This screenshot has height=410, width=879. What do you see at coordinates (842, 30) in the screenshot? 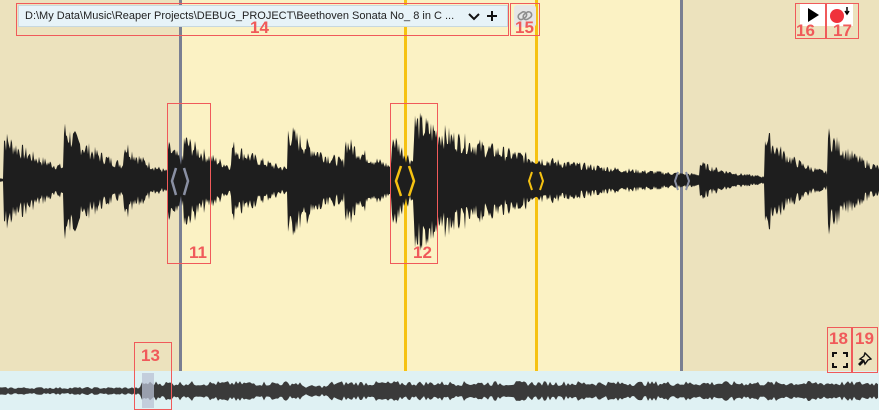
I see `annotation-label-17: 17` at bounding box center [842, 30].